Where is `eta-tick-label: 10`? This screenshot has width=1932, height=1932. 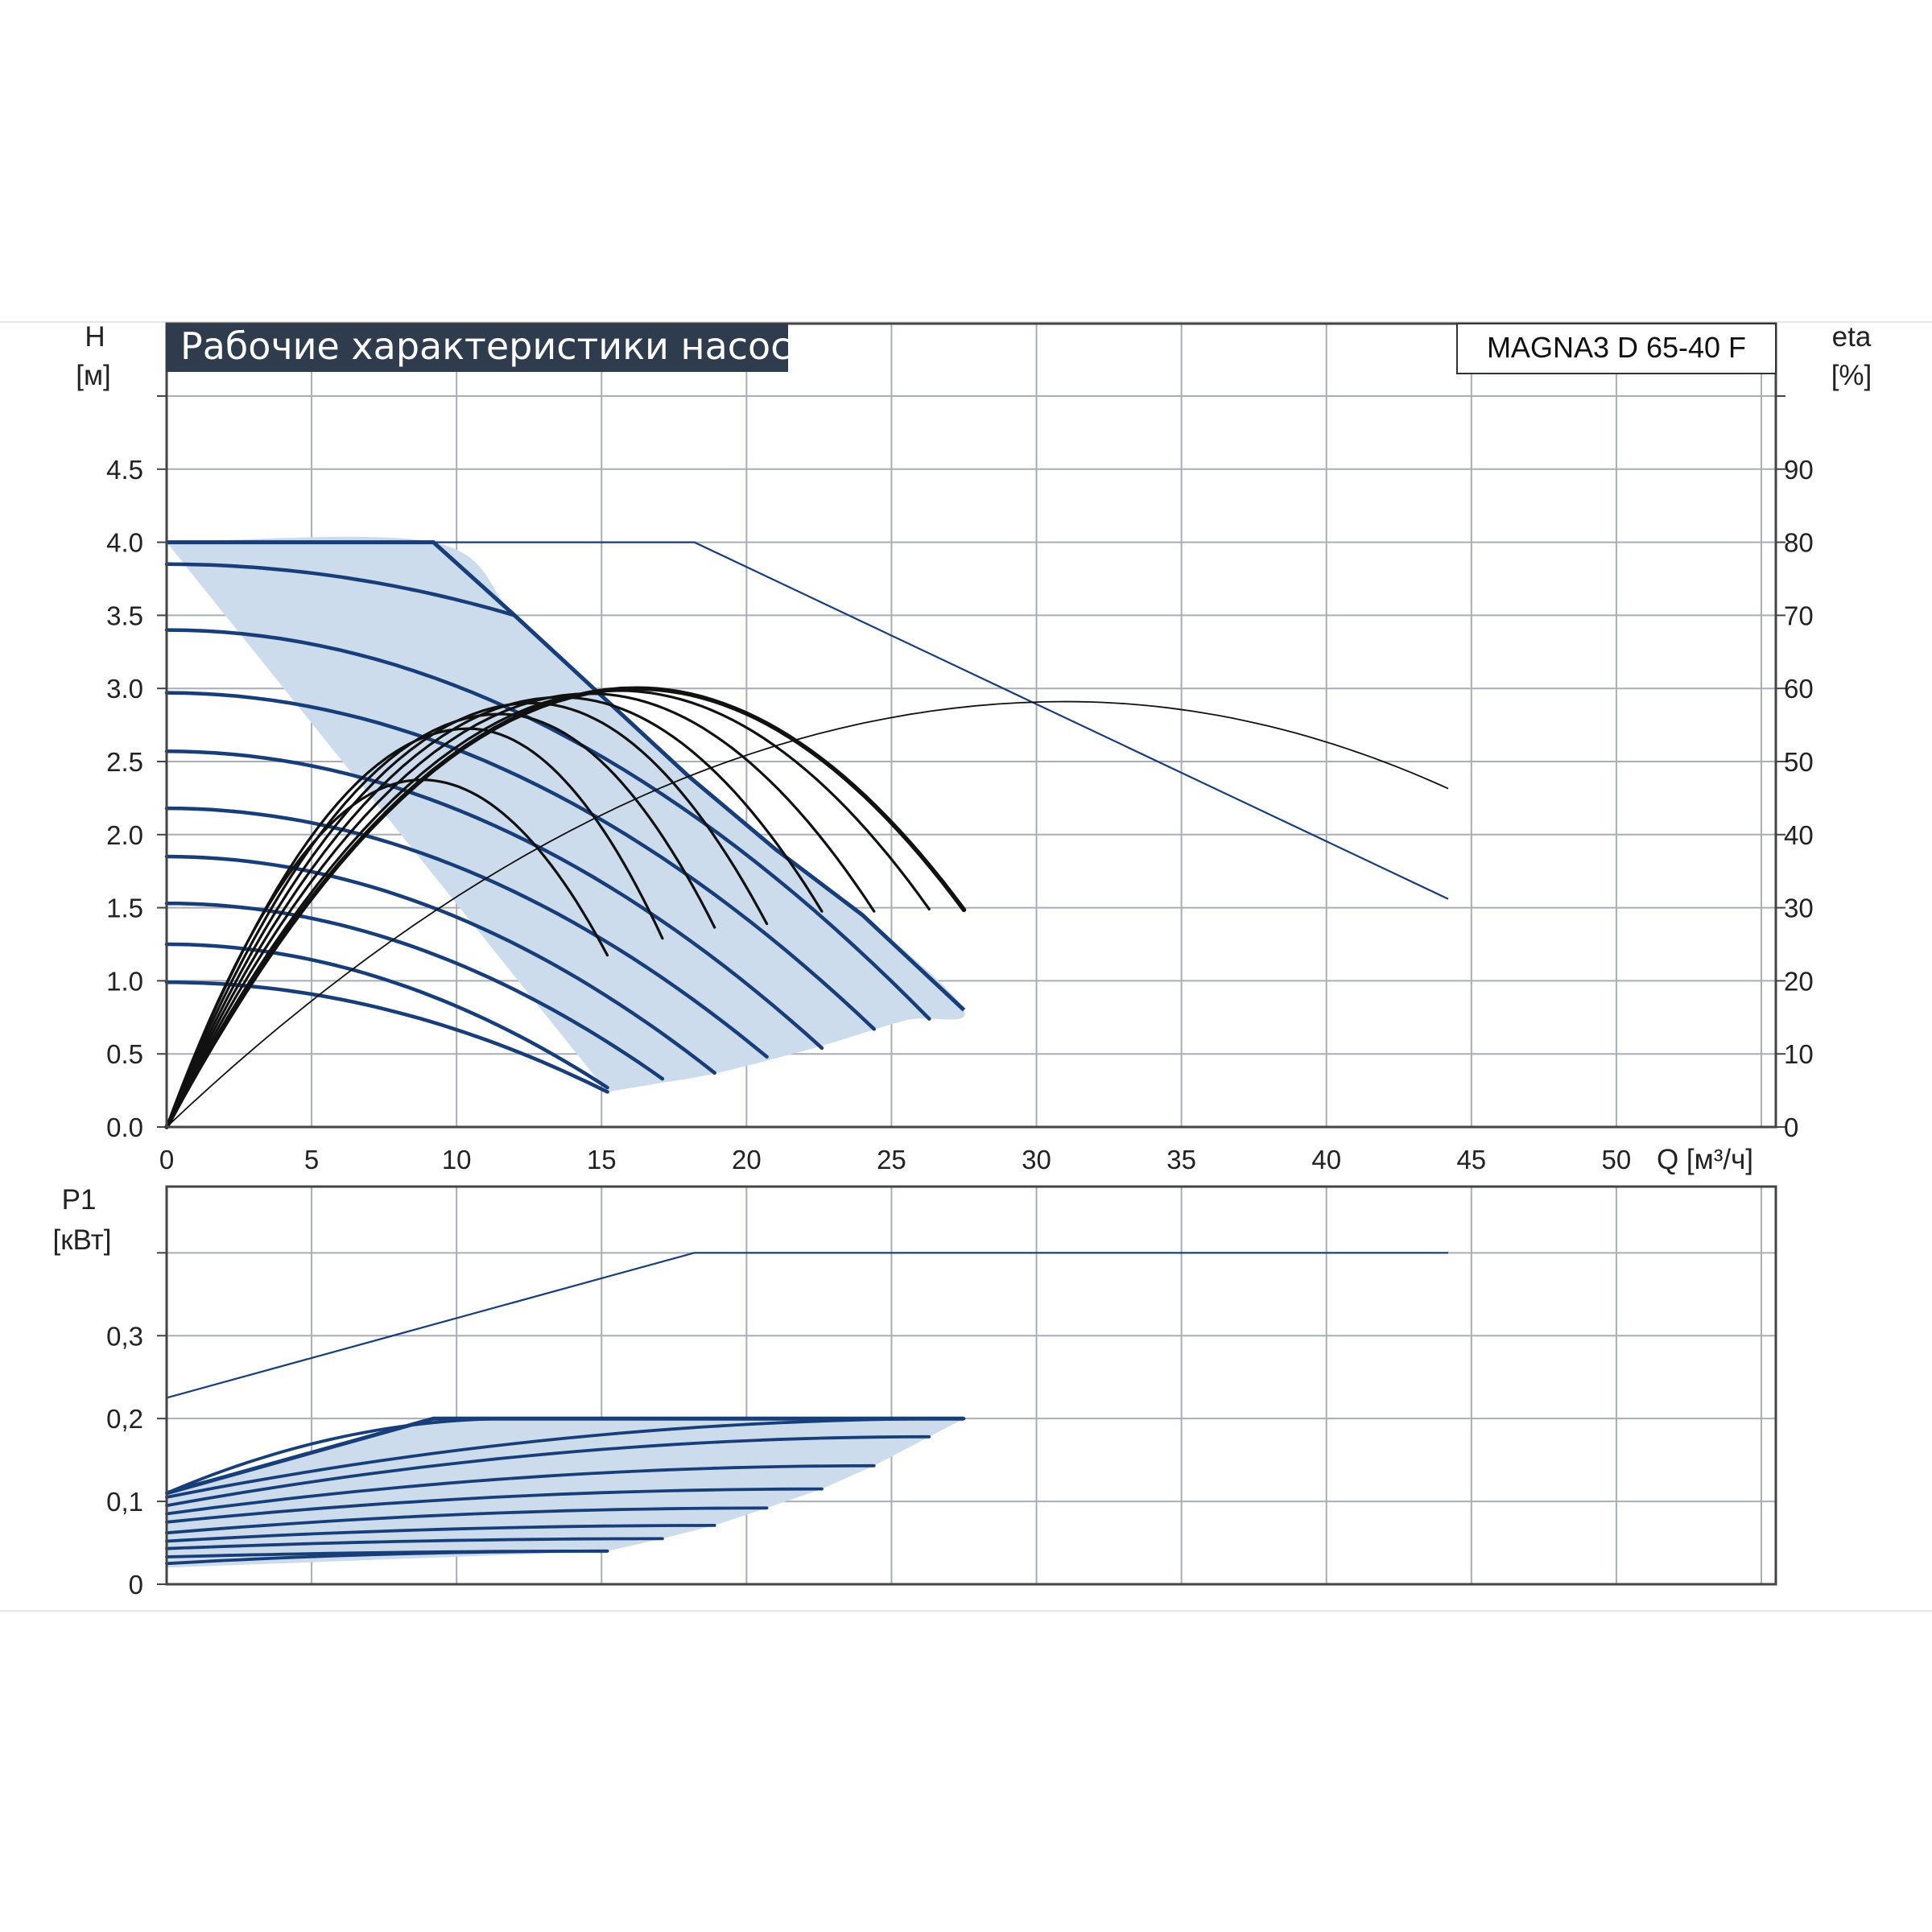
eta-tick-label: 10 is located at coordinates (1799, 1054).